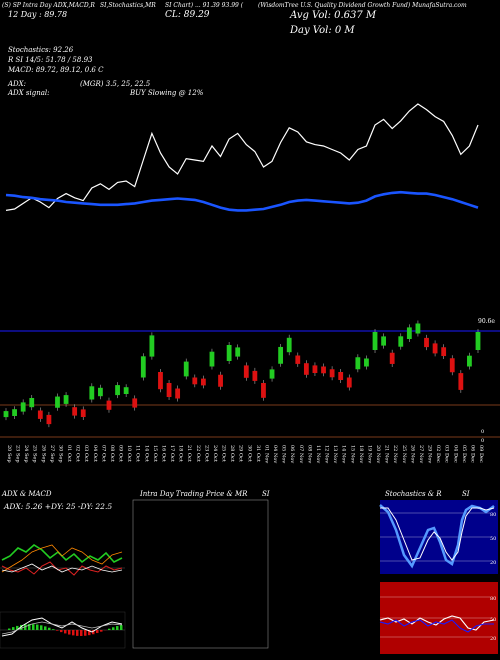 Image resolution: width=500 pixels, height=660 pixels. Describe the element at coordinates (38, 14) in the screenshot. I see `price-12day: 12 Day : 89.78` at that location.